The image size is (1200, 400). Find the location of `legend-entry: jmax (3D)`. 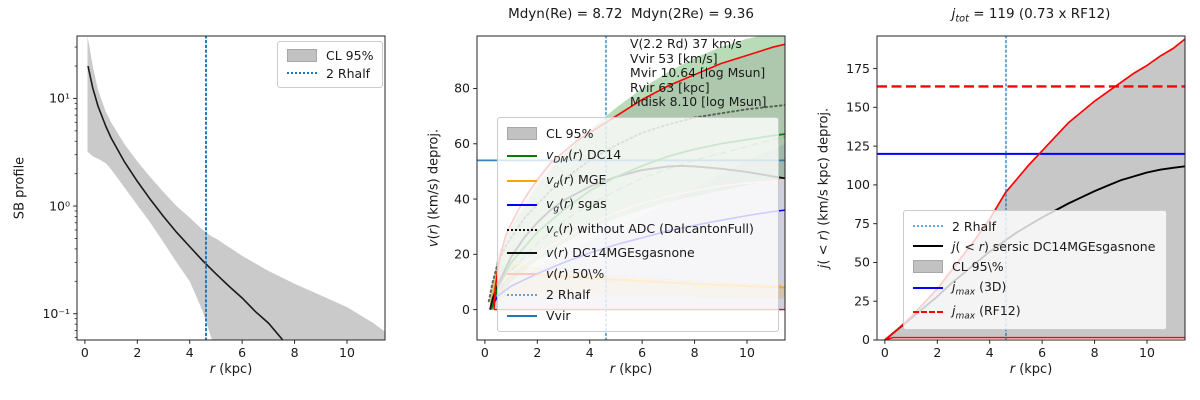

legend-entry: jmax (3D) is located at coordinates (1035, 288).